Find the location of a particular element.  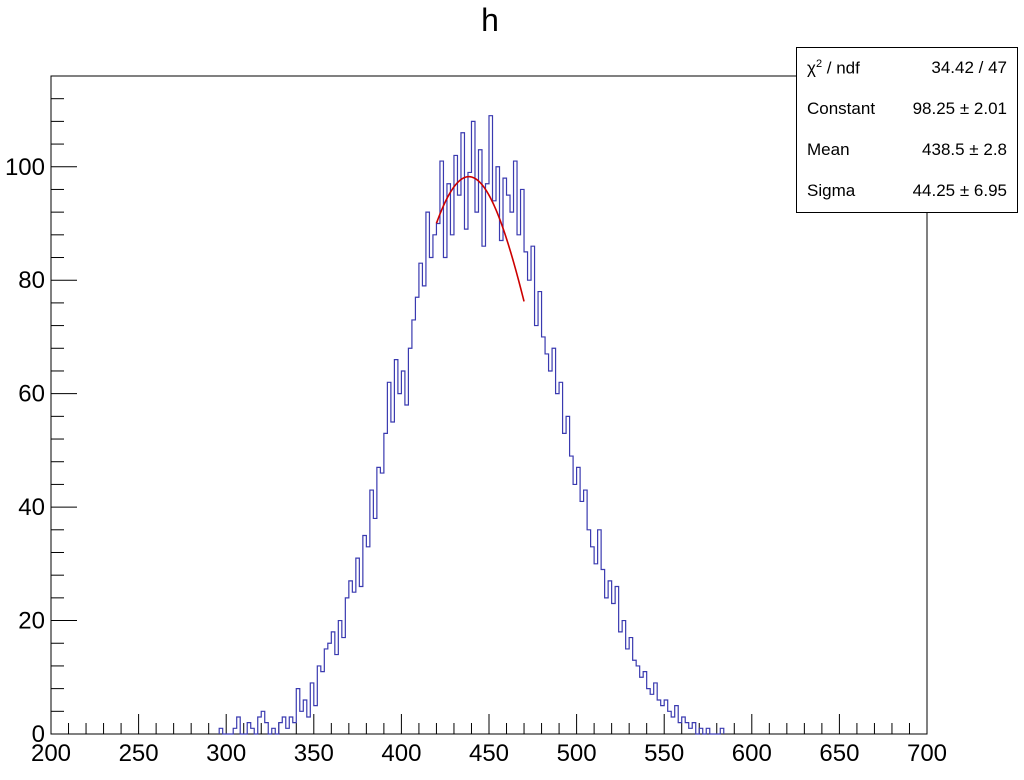

stats-constant-value: 98.25 ± 2.01 is located at coordinates (959, 108).